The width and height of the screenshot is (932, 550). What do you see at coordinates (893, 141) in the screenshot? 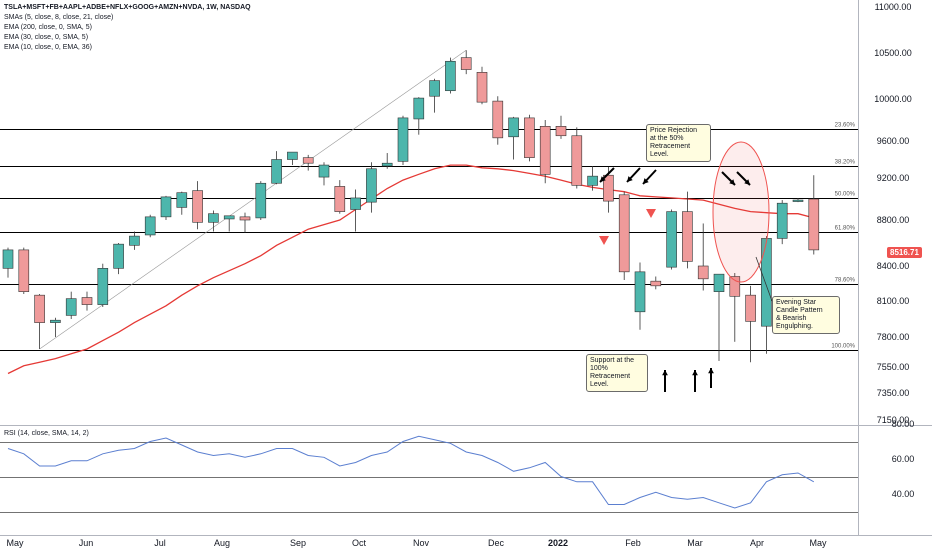
I see `price-tick-label: 9600.00` at bounding box center [893, 141].